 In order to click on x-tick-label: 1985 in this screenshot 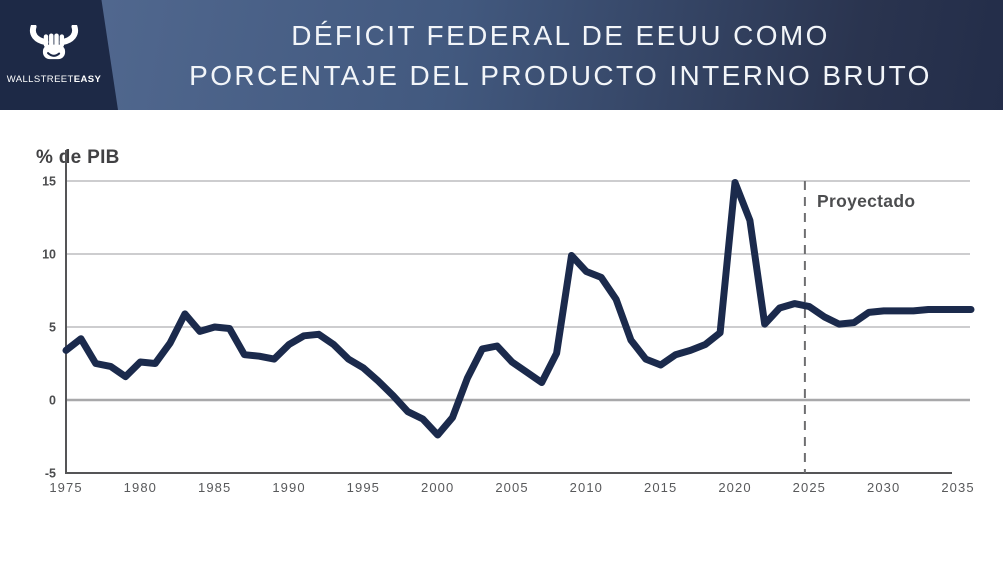, I will do `click(214, 487)`.